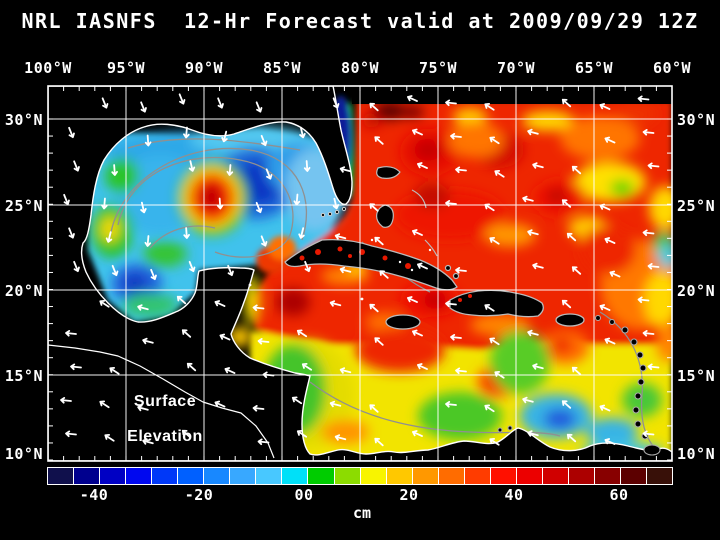  I want to click on lon-tick-label: 60°W, so click(672, 68).